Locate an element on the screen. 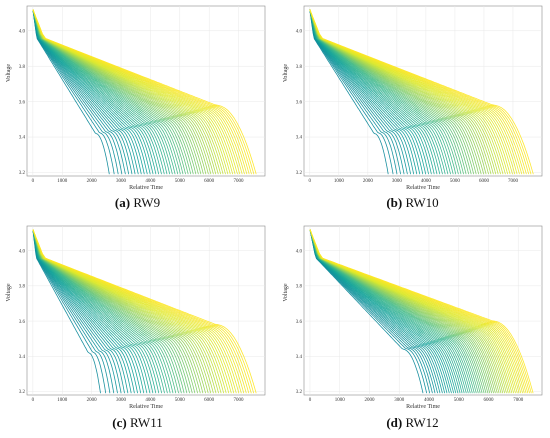  caption-name: RW11 is located at coordinates (146, 422).